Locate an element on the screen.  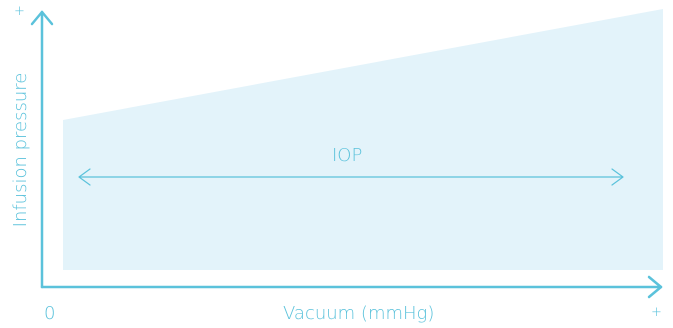
arrow-right-icon is located at coordinates (655, 287).